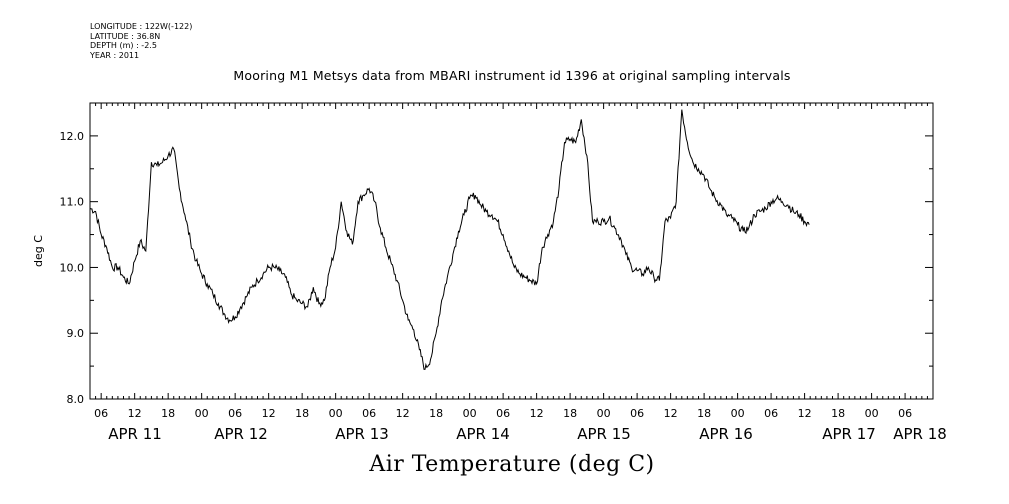  I want to click on longitude-label: LONGITUDE : 122W(-122), so click(141, 26).